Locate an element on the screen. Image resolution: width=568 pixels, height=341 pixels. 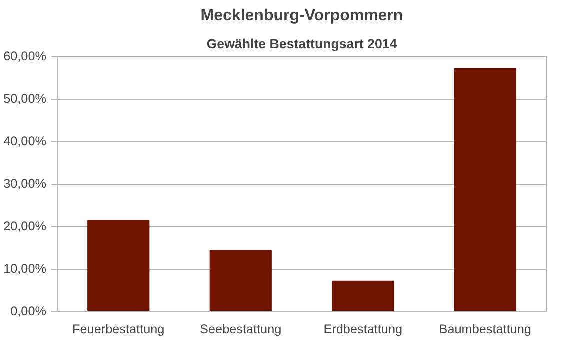
y-tick-label: 30,00% is located at coordinates (25, 184).